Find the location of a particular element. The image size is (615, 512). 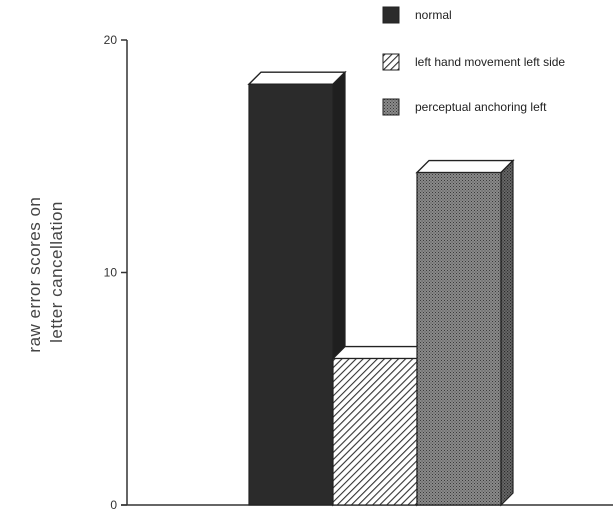

bar-perceptual-anchoring-side is located at coordinates (507, 333).